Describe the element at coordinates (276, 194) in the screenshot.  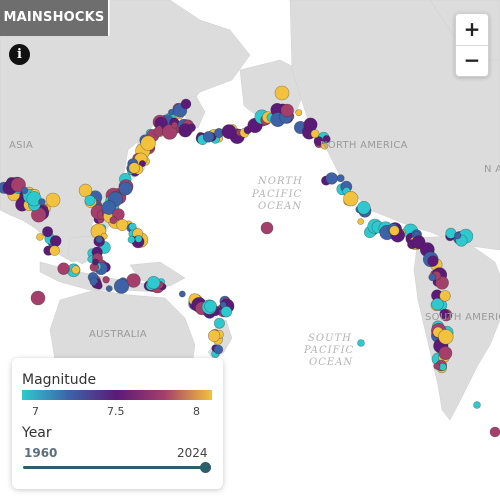
I see `label-north-pacific-2: PACIFIC` at that location.